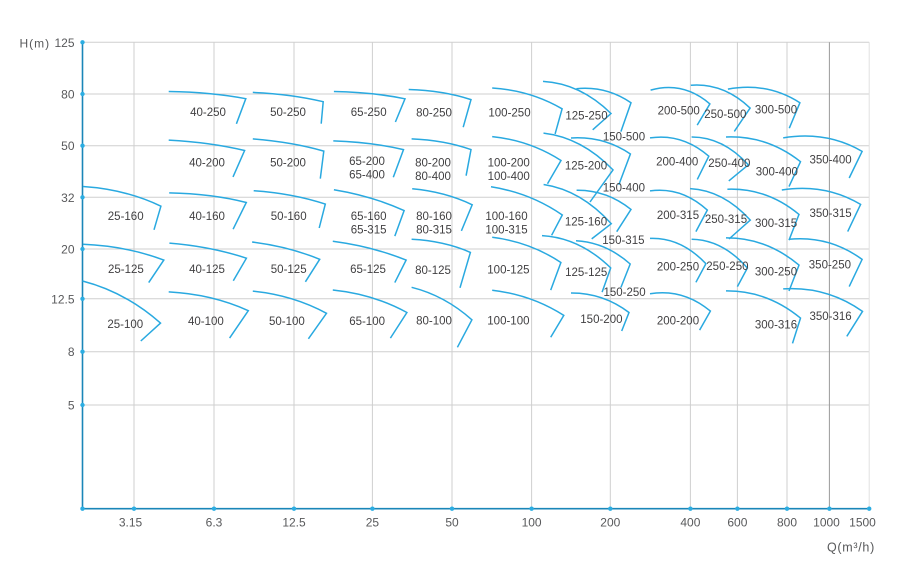 The height and width of the screenshot is (586, 897). I want to click on svg-text: 125-160, so click(586, 223).